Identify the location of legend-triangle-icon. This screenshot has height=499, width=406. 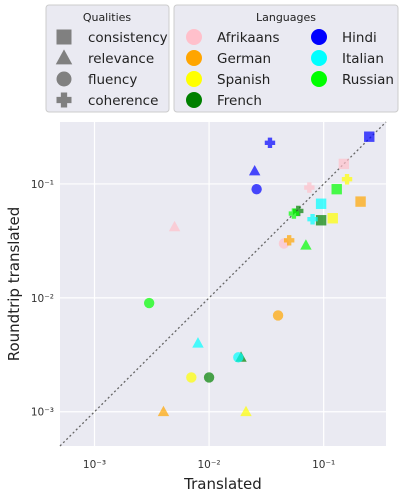
(64, 57).